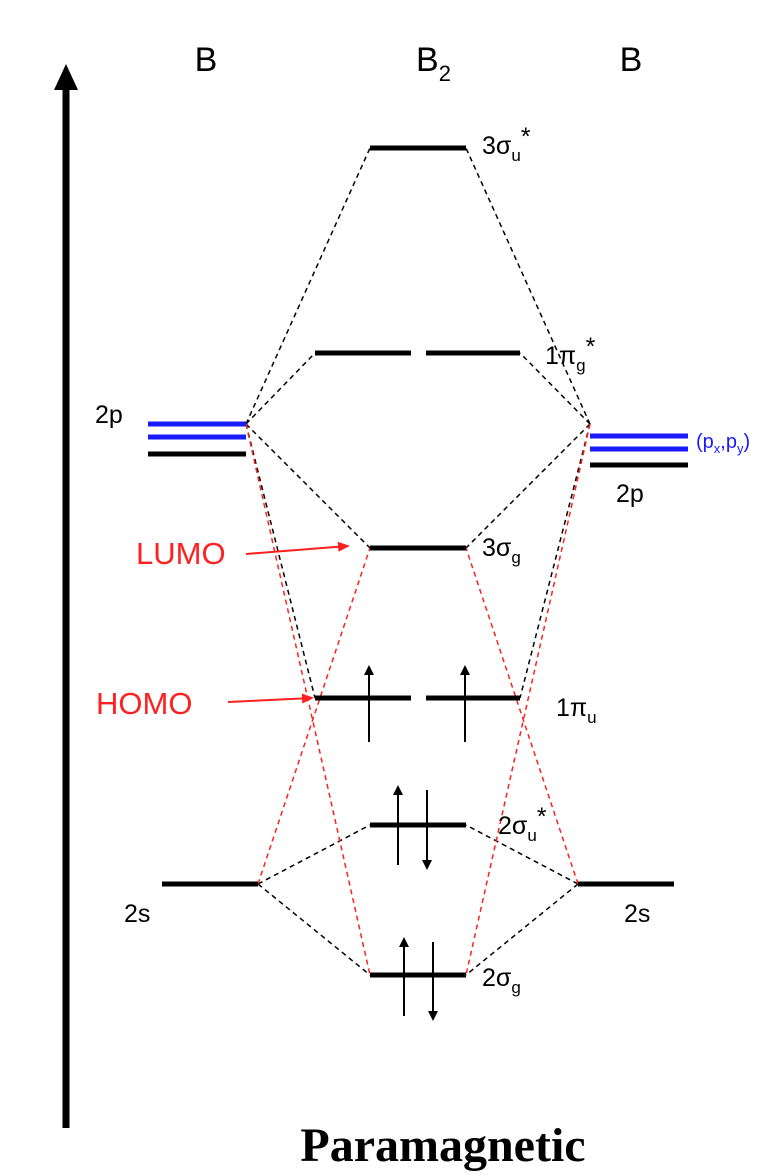  I want to click on label-2sigma-u-star: 2σu*, so click(522, 824).